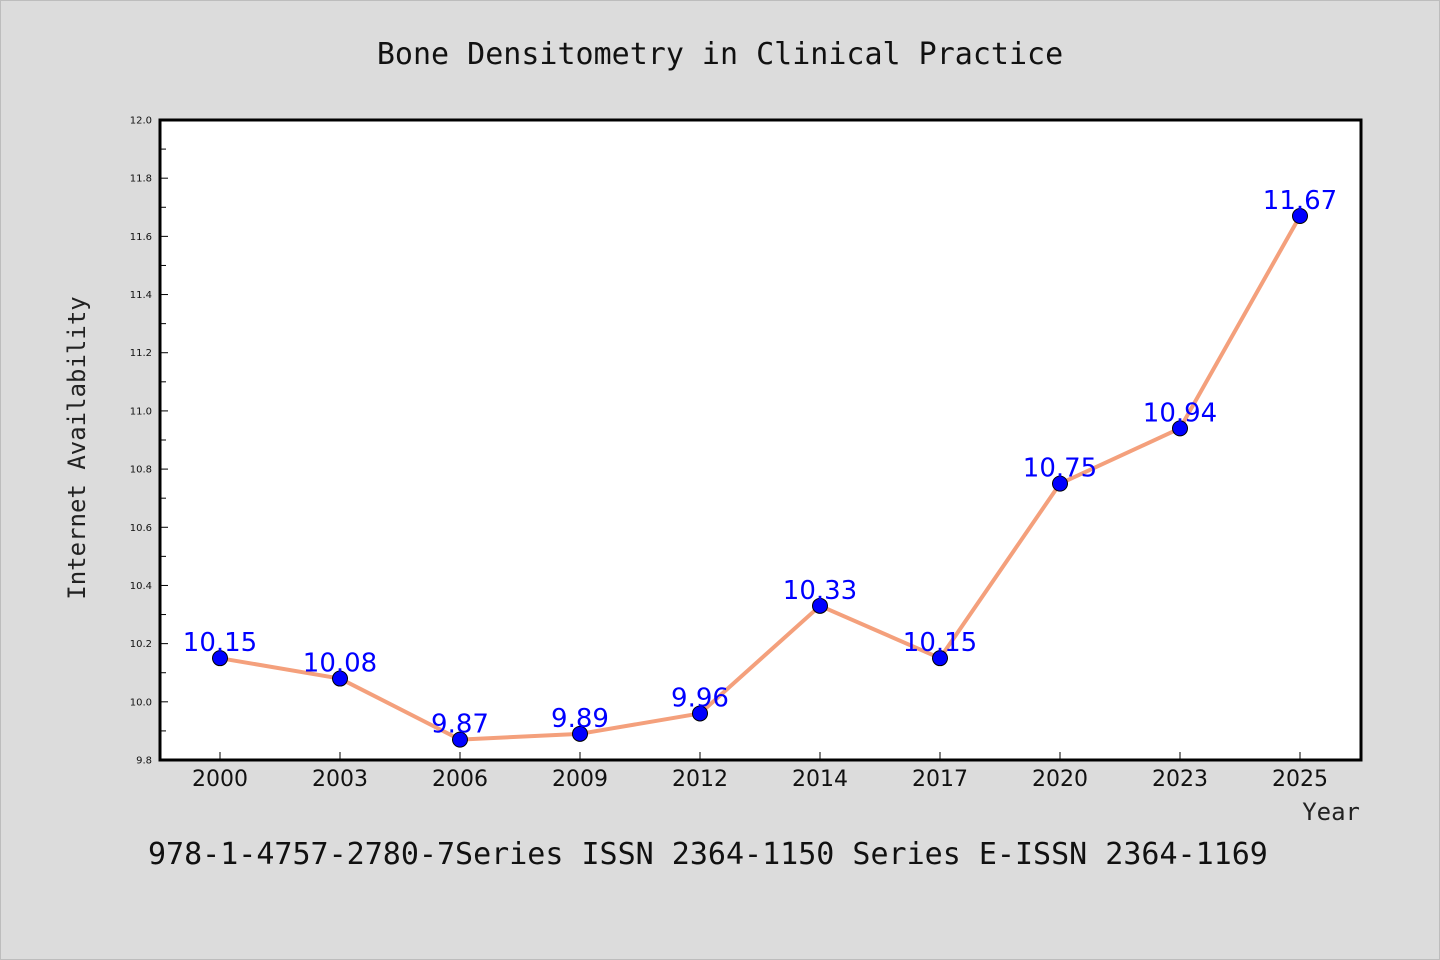 This screenshot has width=1440, height=960. I want to click on data-label: 10.08, so click(340, 664).